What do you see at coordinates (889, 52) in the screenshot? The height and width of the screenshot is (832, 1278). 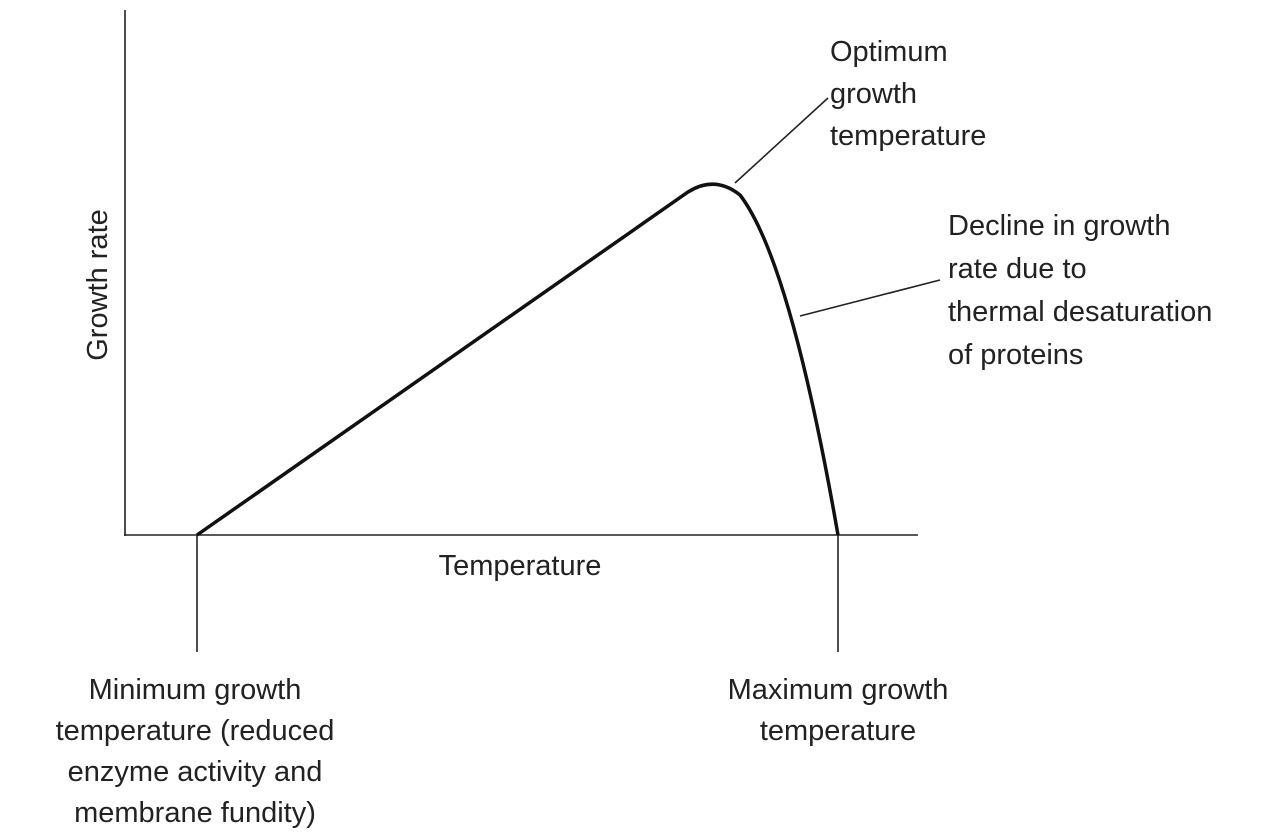 I see `annotation-line: Optimum` at bounding box center [889, 52].